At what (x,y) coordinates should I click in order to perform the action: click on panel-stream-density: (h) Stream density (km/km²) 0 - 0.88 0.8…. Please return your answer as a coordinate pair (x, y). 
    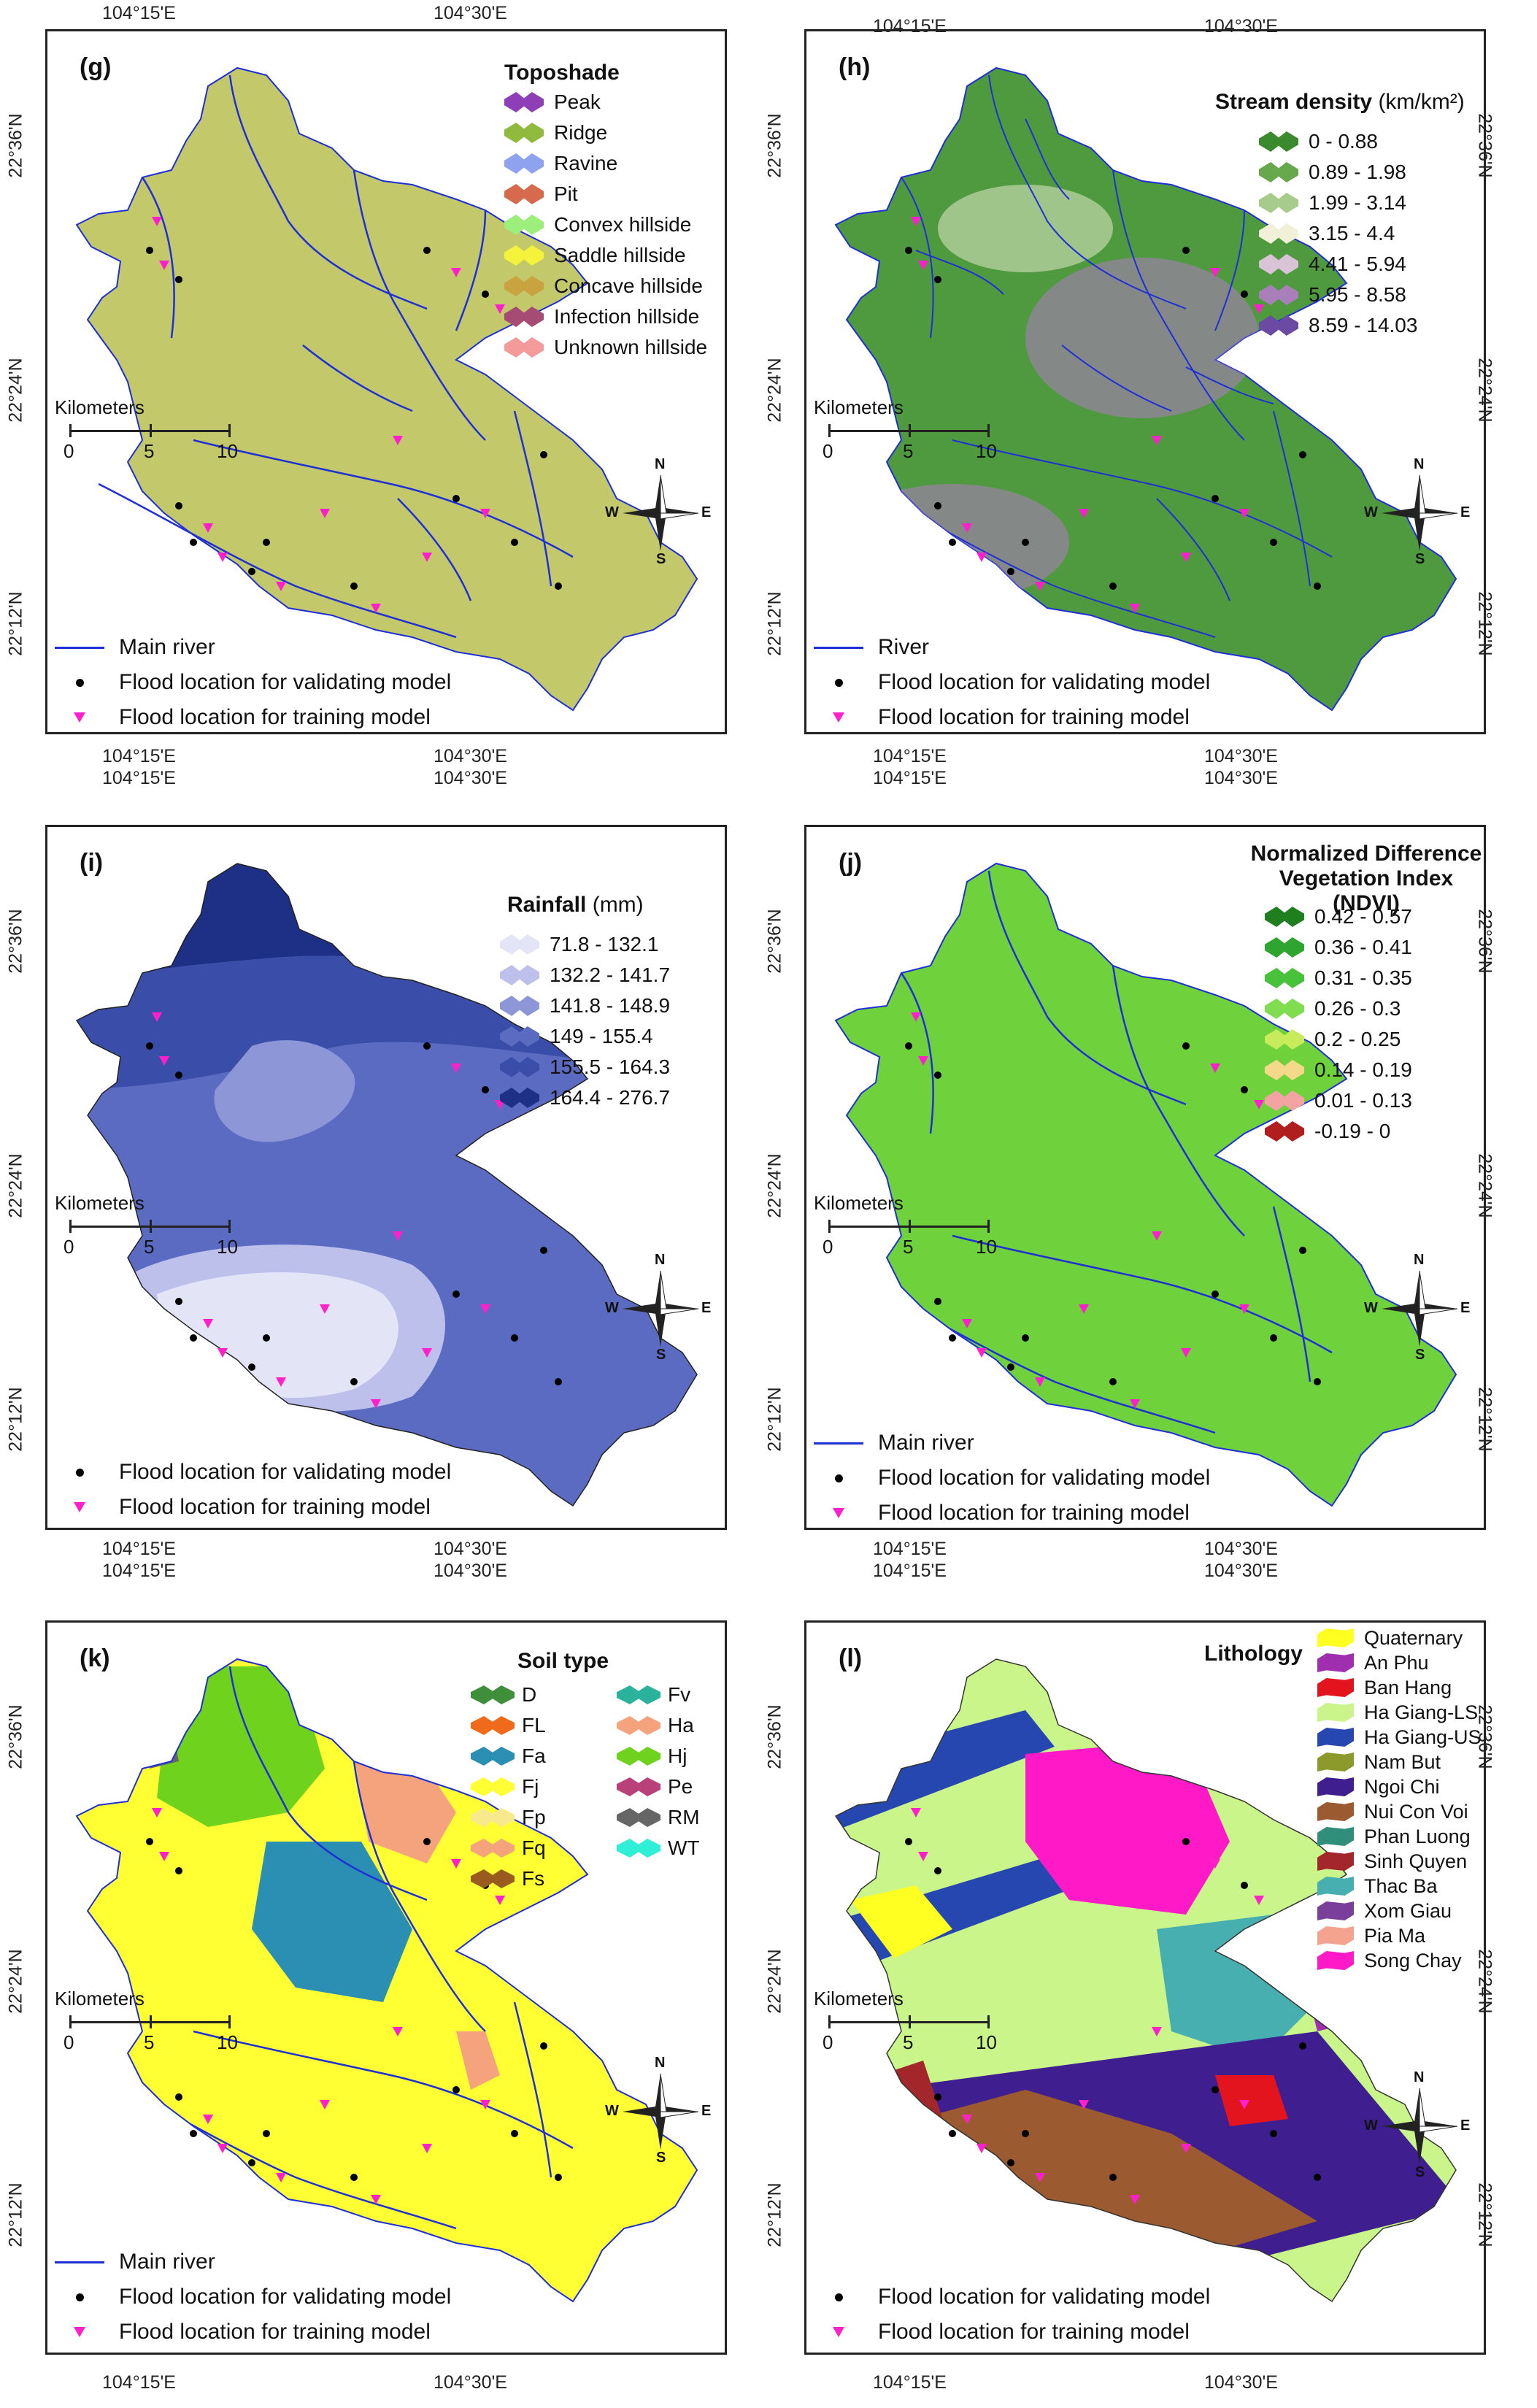
    Looking at the image, I should click on (1145, 381).